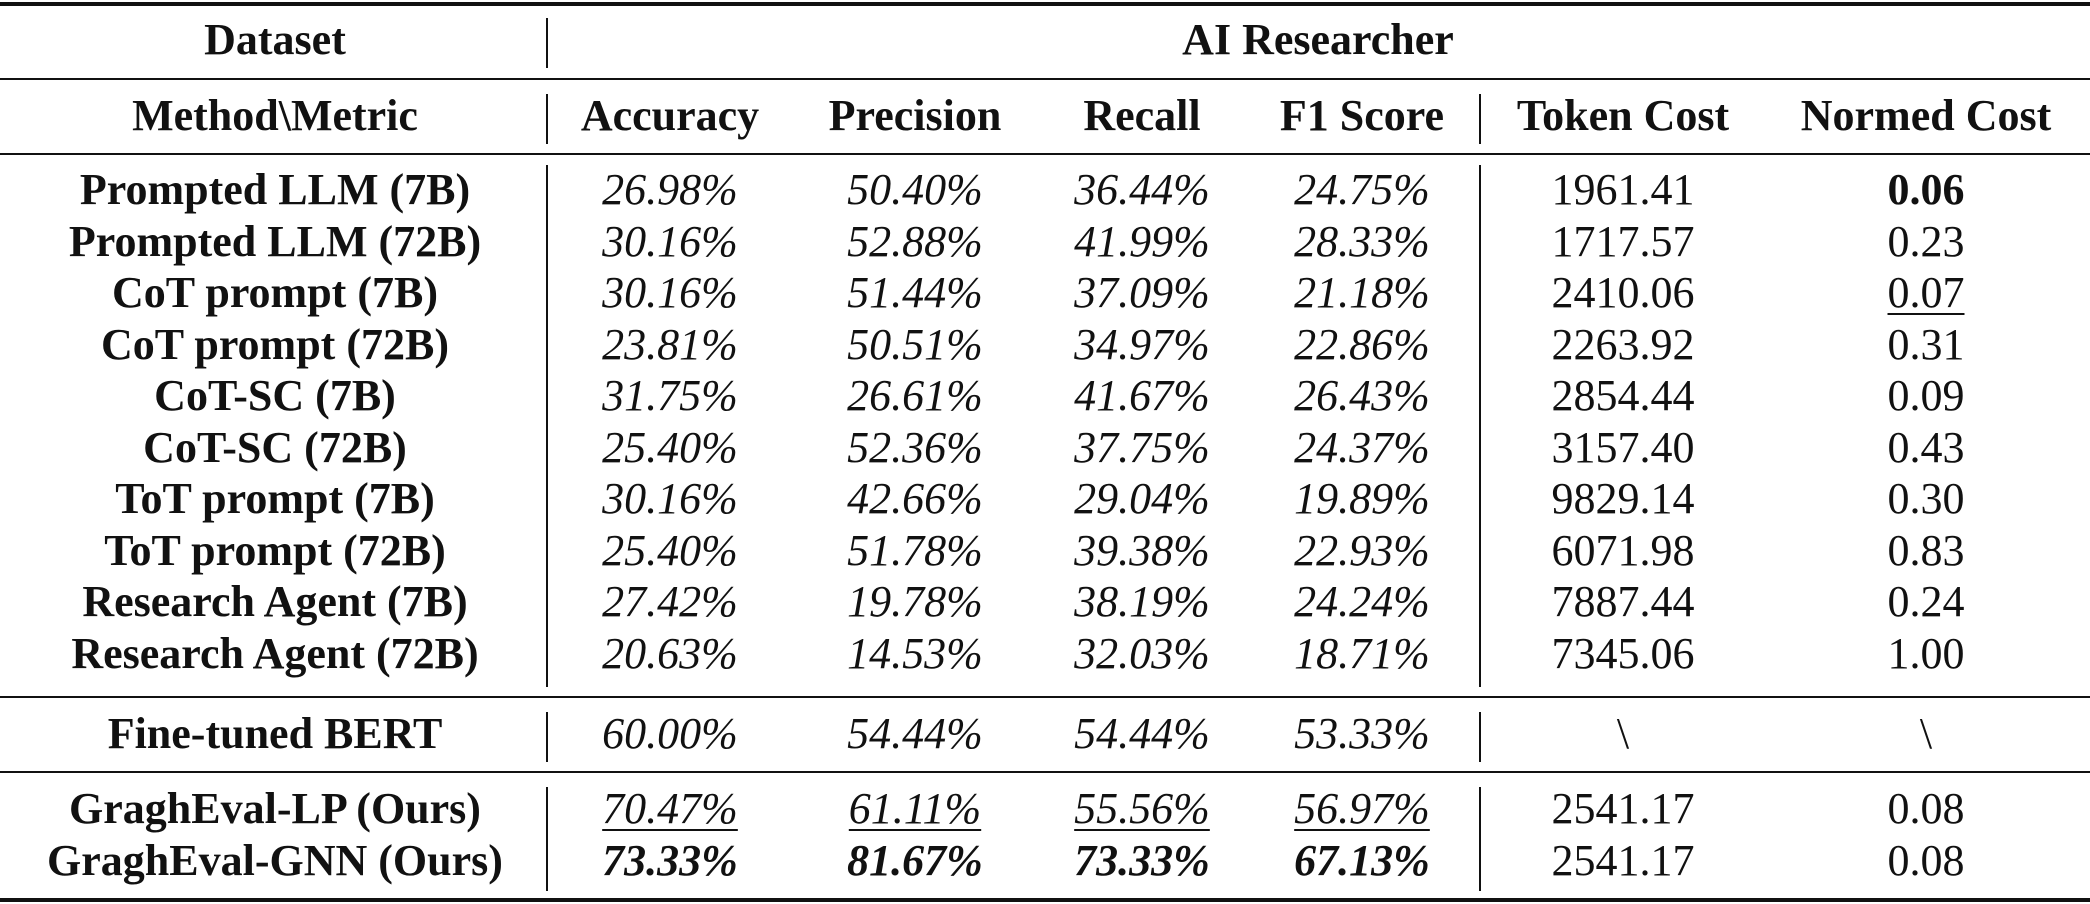 The height and width of the screenshot is (904, 2090). I want to click on table-cell: 42.66%, so click(915, 498).